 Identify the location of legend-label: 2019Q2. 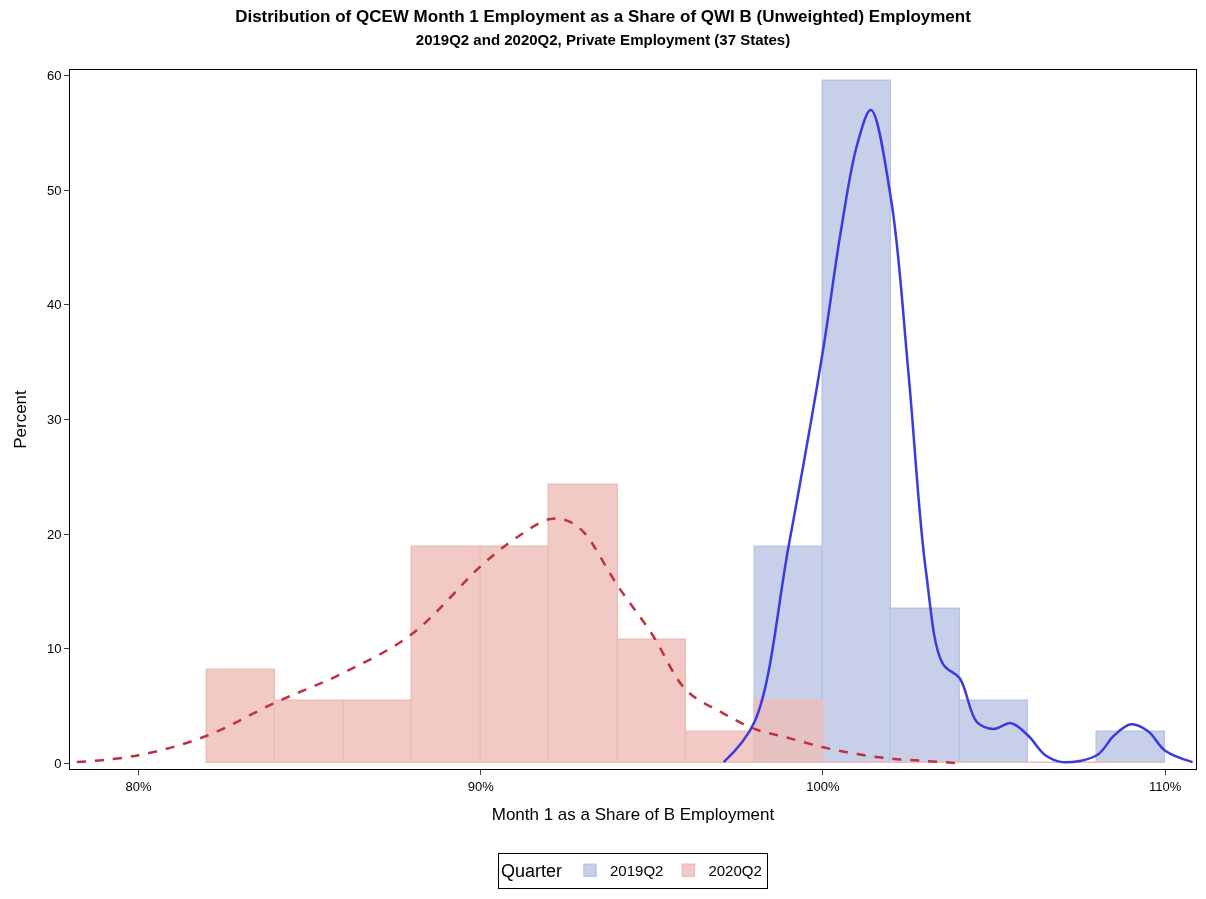
(637, 870).